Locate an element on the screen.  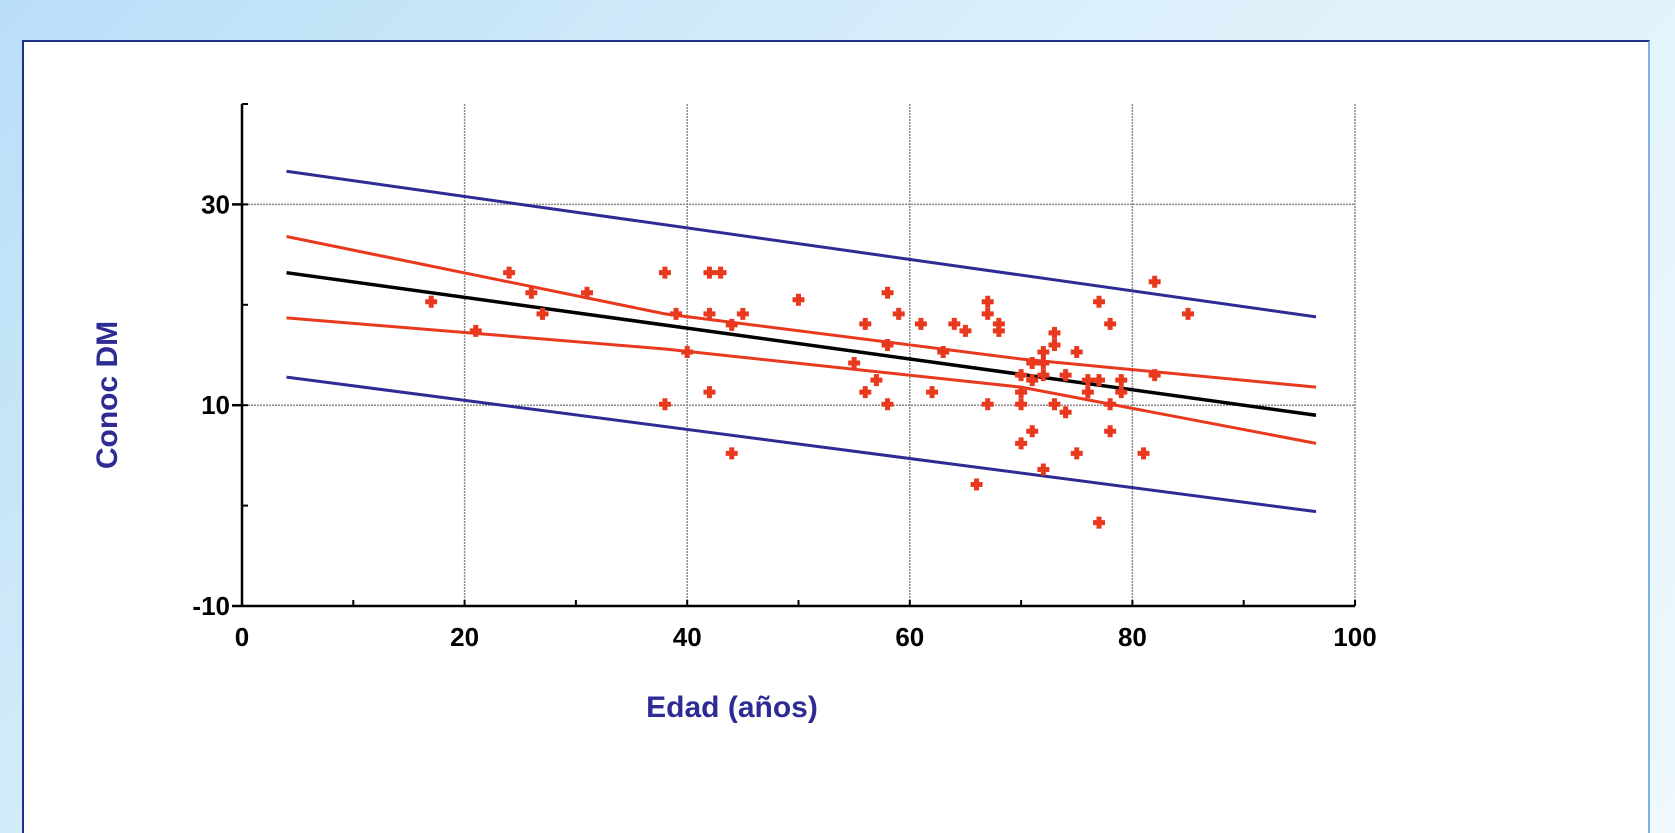
x-tick-label: 100 is located at coordinates (1354, 637).